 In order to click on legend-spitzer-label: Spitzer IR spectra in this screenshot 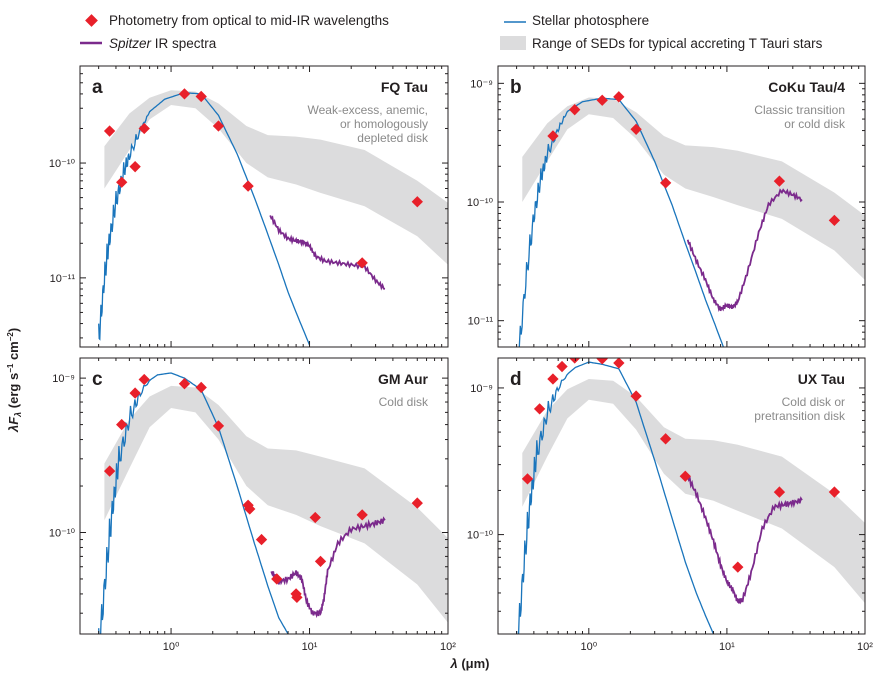, I will do `click(163, 43)`.